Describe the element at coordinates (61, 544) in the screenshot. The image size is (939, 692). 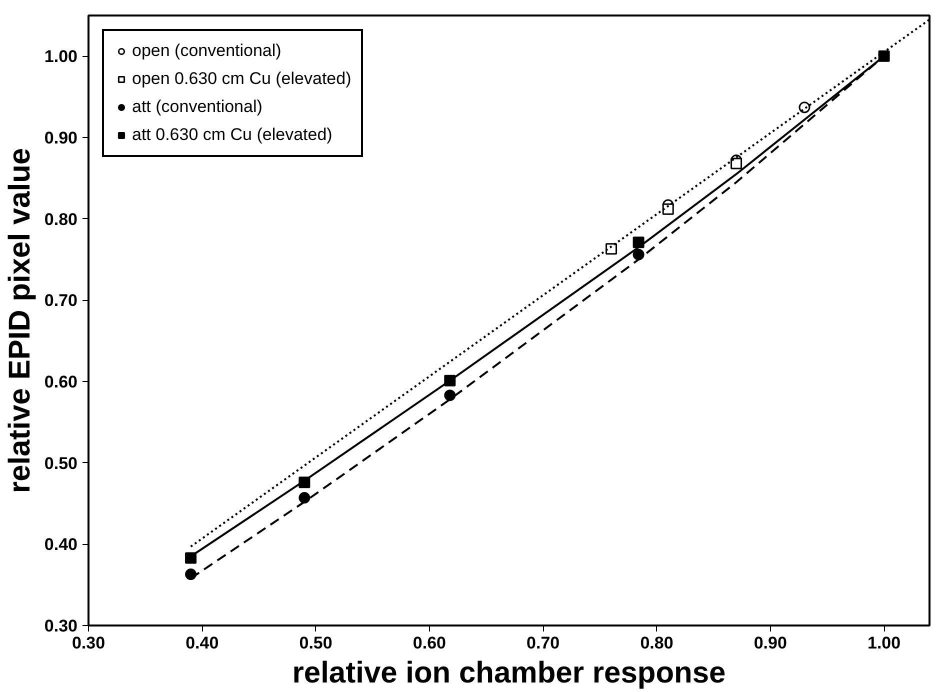
I see `y-tick-label: 0.40` at that location.